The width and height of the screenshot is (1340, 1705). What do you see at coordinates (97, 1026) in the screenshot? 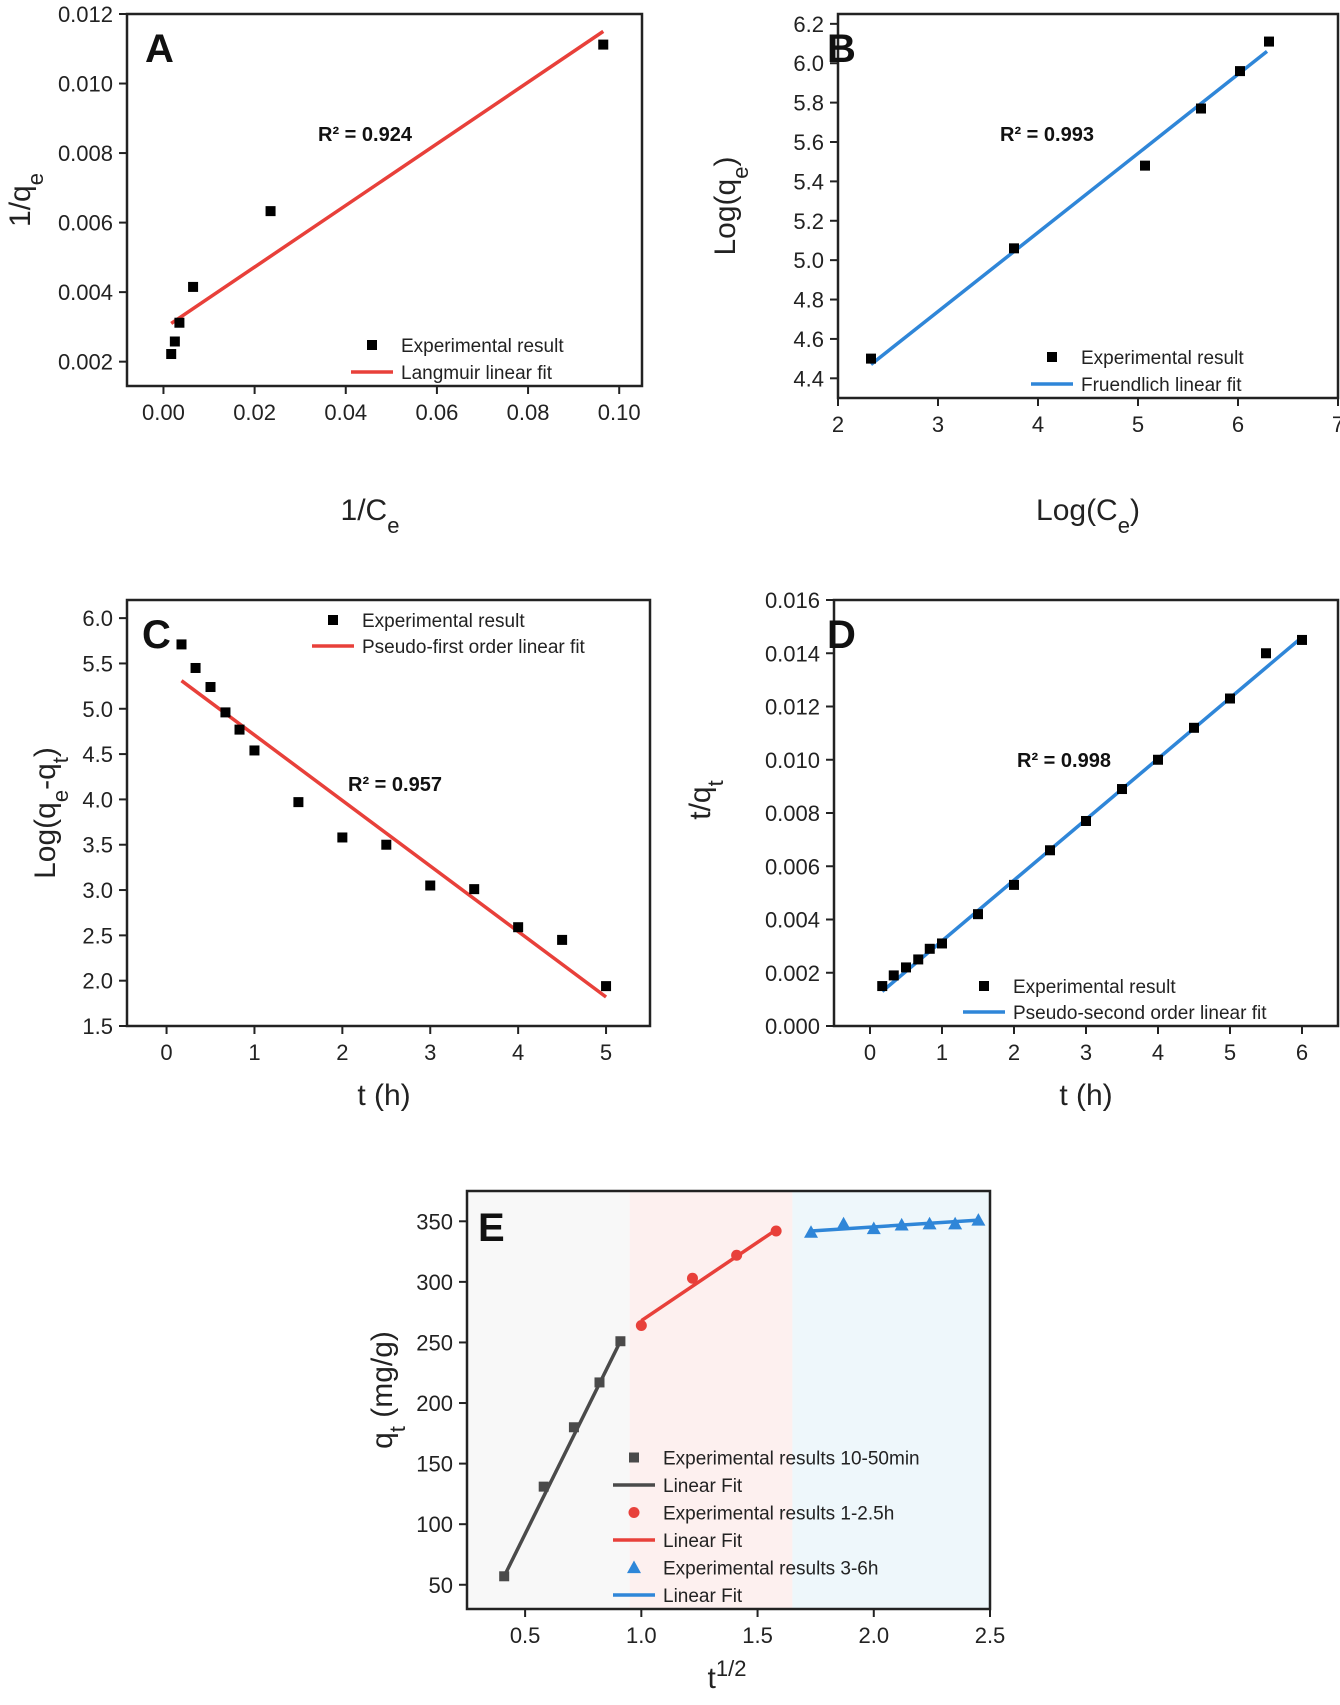
I see `y-tick-label: 1.5` at bounding box center [97, 1026].